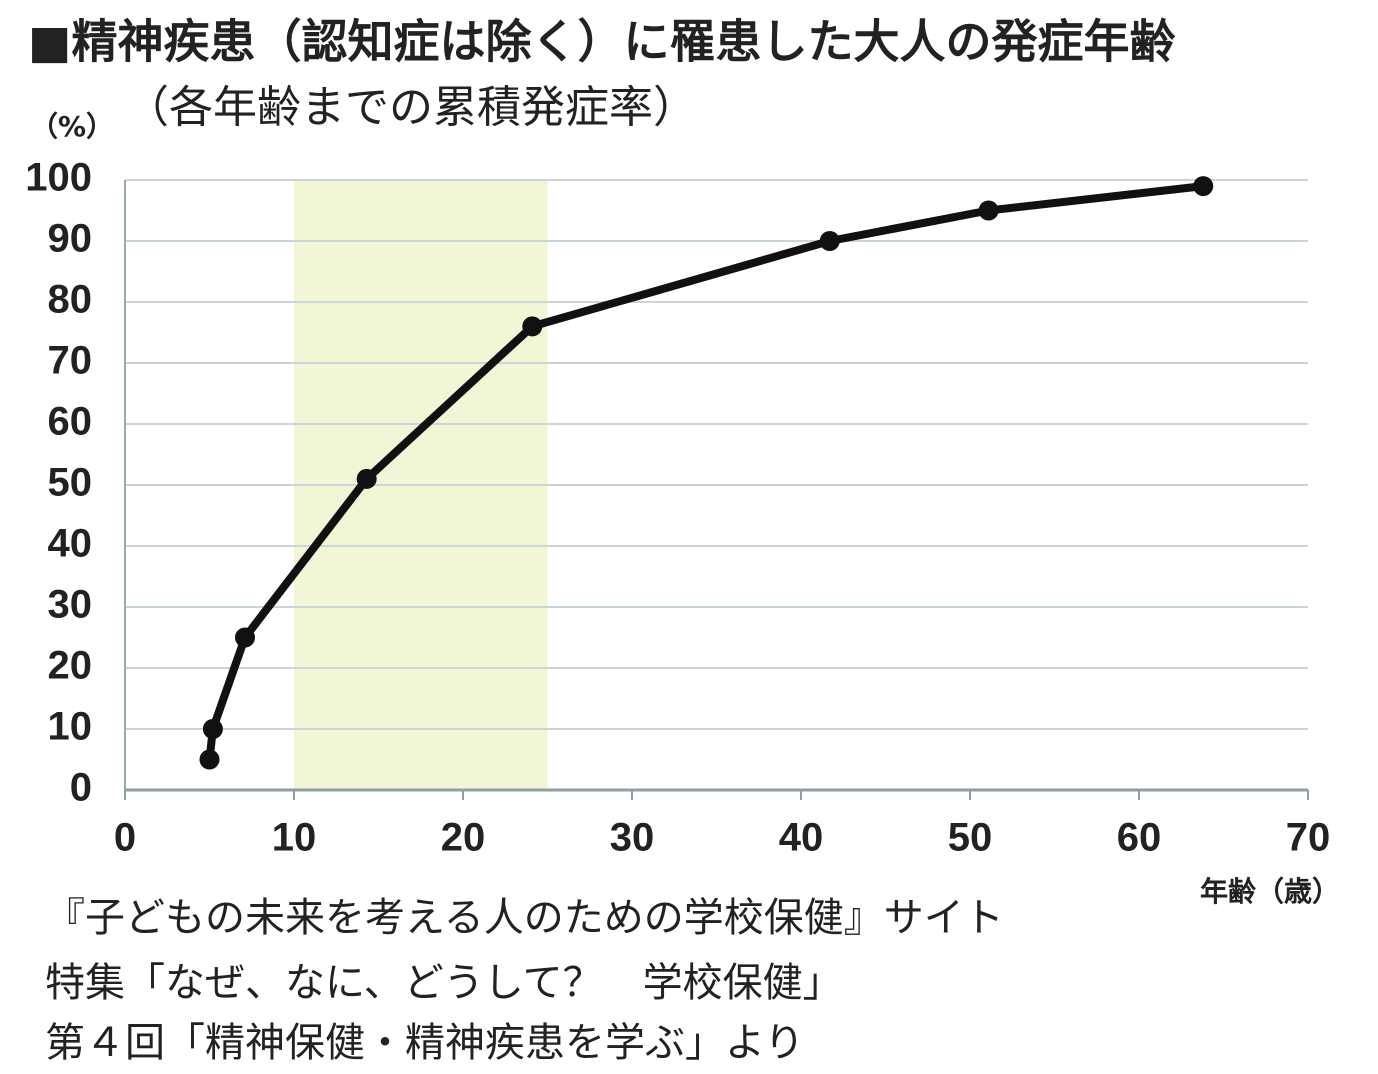 This screenshot has height=1074, width=1378. What do you see at coordinates (632, 838) in the screenshot?
I see `x-tick-label: 30` at bounding box center [632, 838].